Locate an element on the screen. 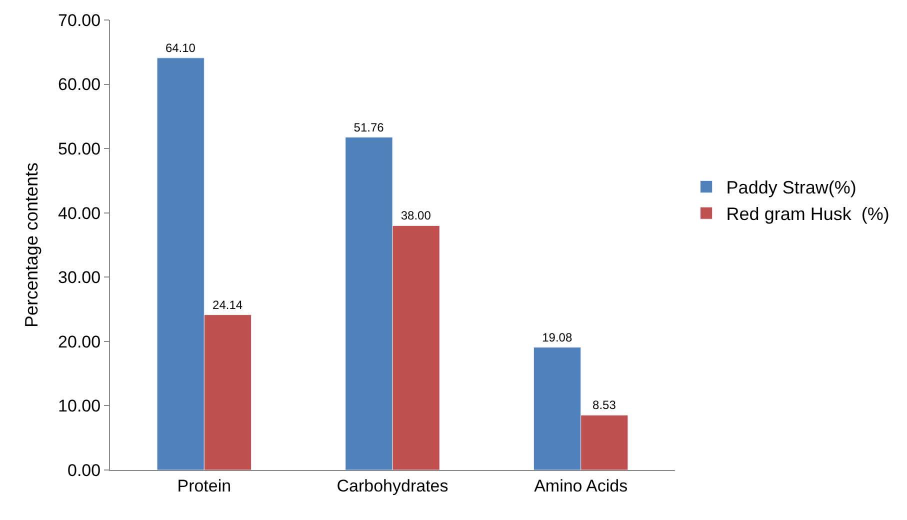  y-axis-title: Percentage contents is located at coordinates (31, 245).